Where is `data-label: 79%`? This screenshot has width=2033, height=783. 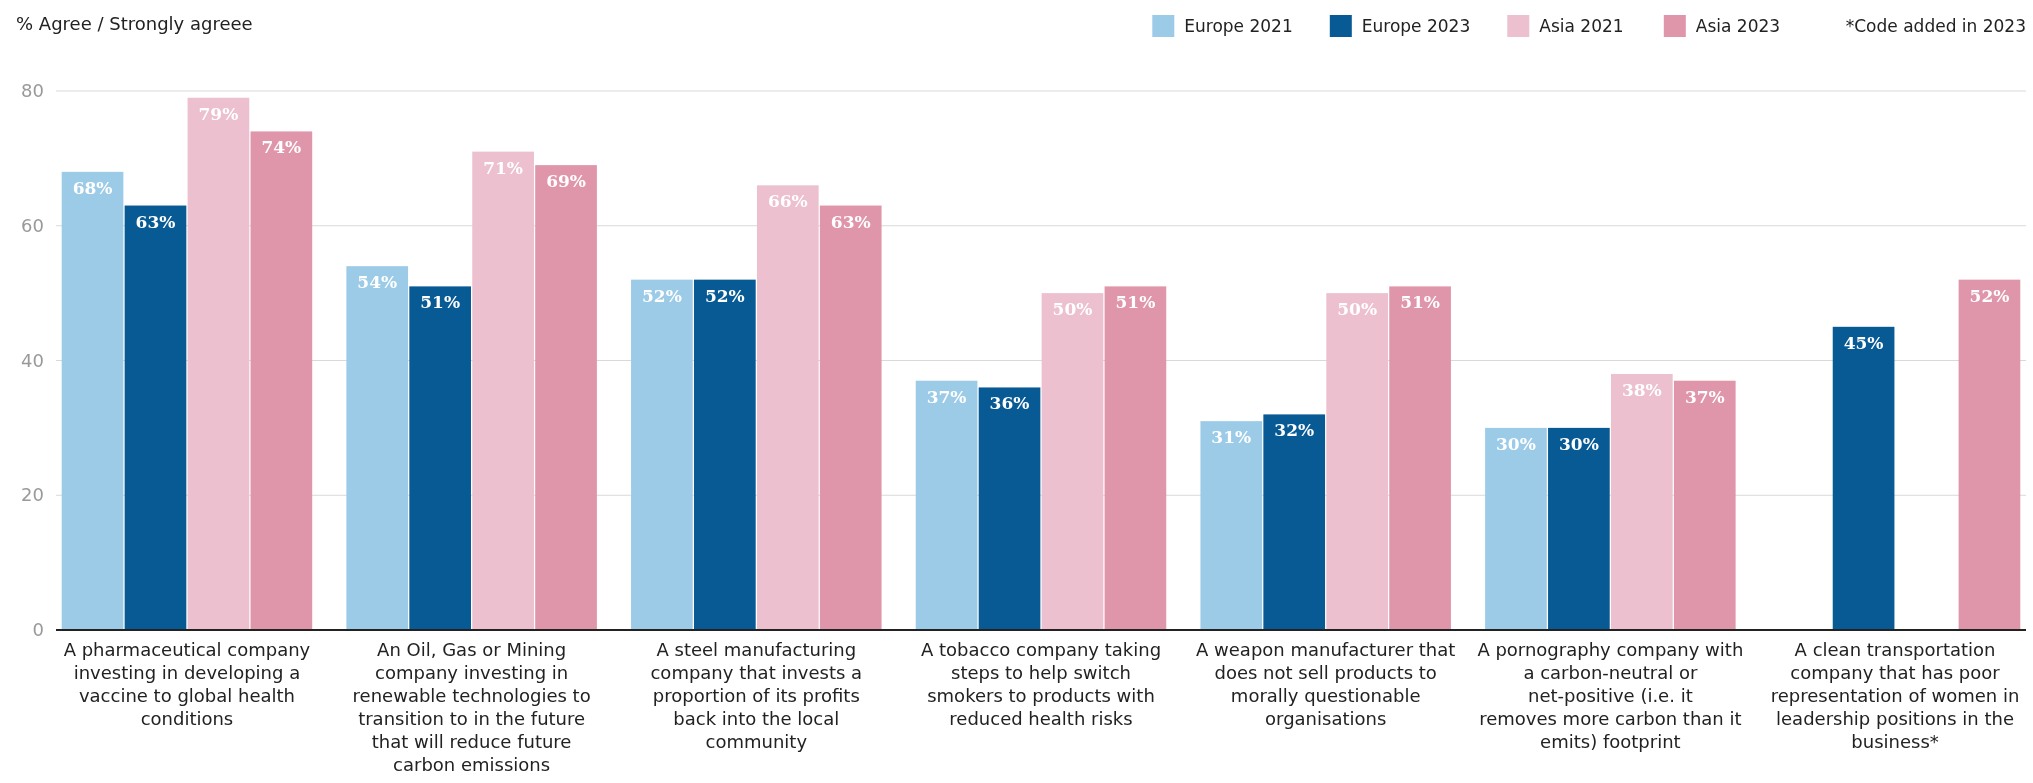
data-label: 79% is located at coordinates (218, 113).